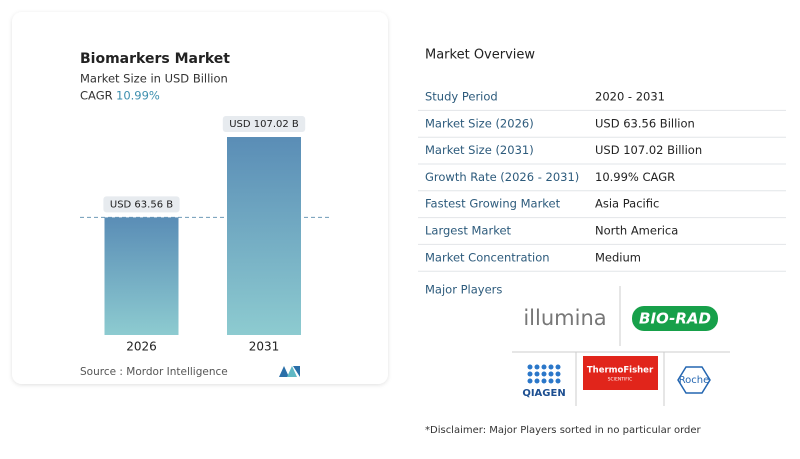 The width and height of the screenshot is (800, 459). I want to click on value-label: USD 107.02 B, so click(264, 124).